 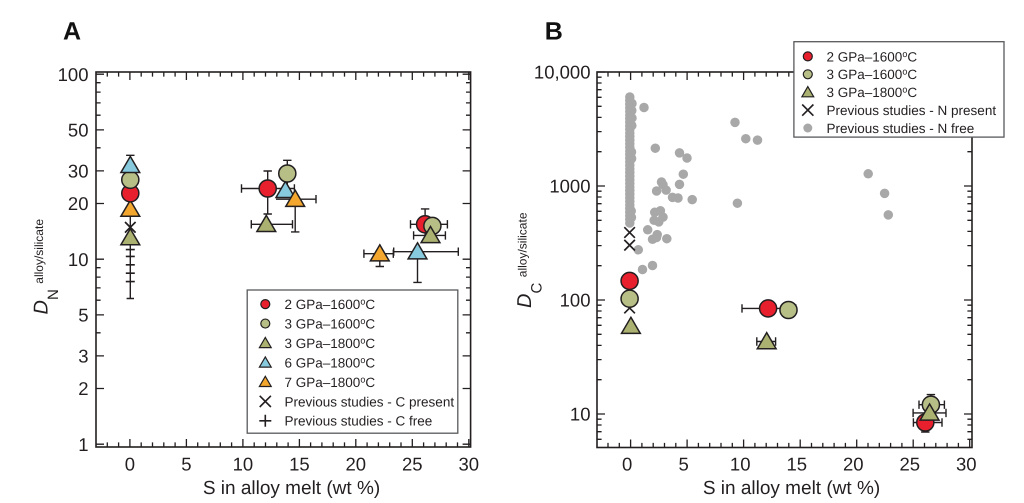 I want to click on svg-text: B, so click(x=554, y=32).